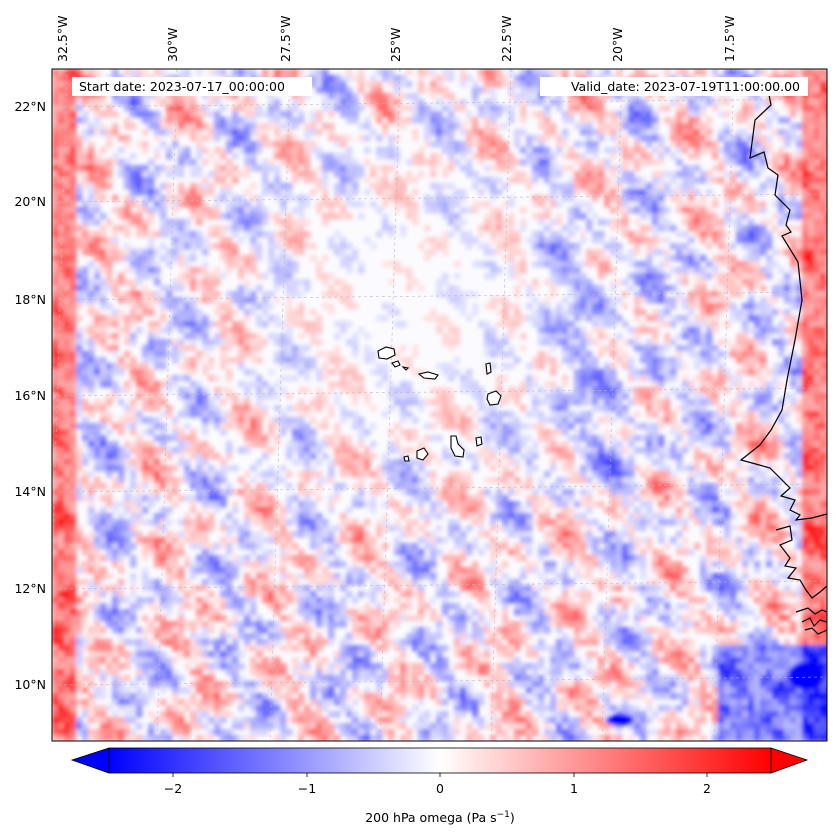 The image size is (837, 839). Describe the element at coordinates (172, 44) in the screenshot. I see `lon-label-30w: 30°W` at that location.